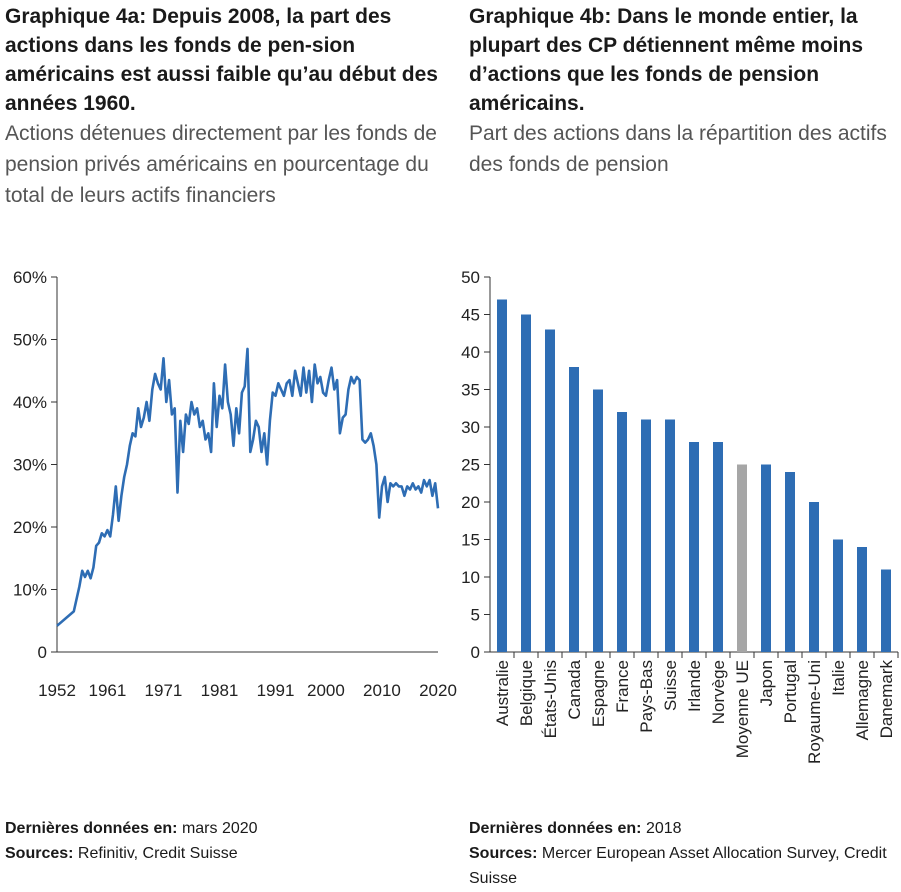 This screenshot has height=892, width=901. I want to click on chart-4a-last-data: Dernières données en: mars 2020, so click(225, 828).